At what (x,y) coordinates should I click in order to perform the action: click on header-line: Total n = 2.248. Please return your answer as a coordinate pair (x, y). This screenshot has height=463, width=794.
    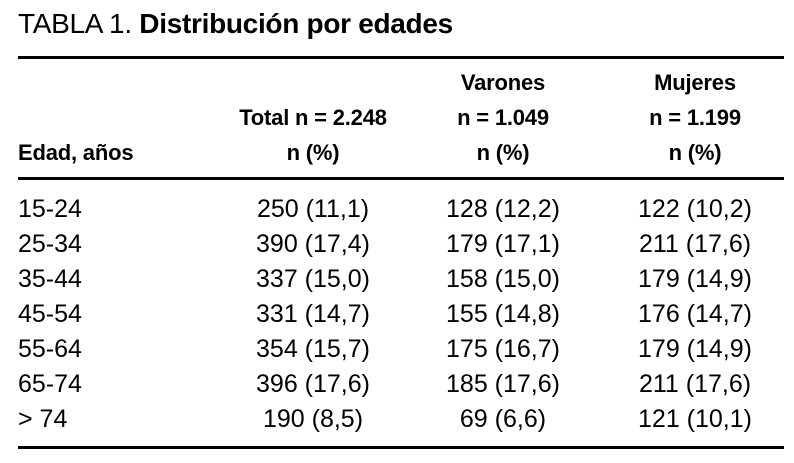
    Looking at the image, I should click on (313, 117).